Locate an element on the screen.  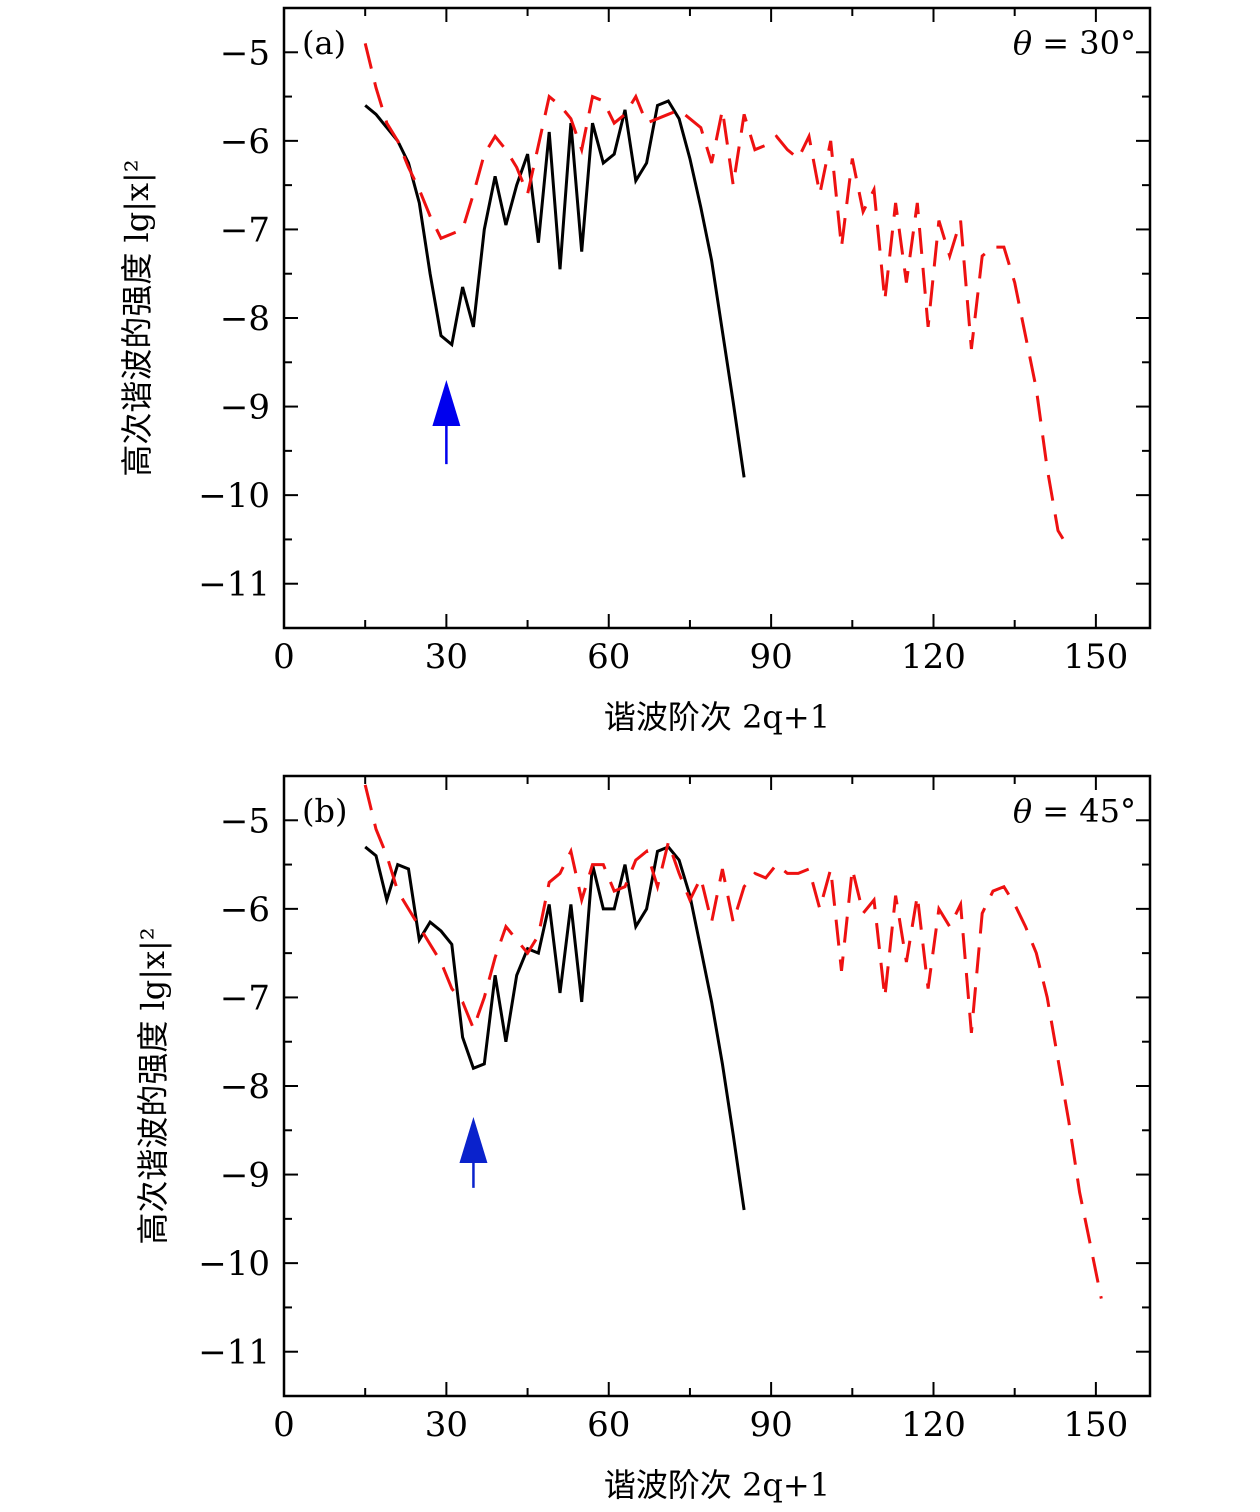
angle-annotation: θ = 30° is located at coordinates (1074, 43).